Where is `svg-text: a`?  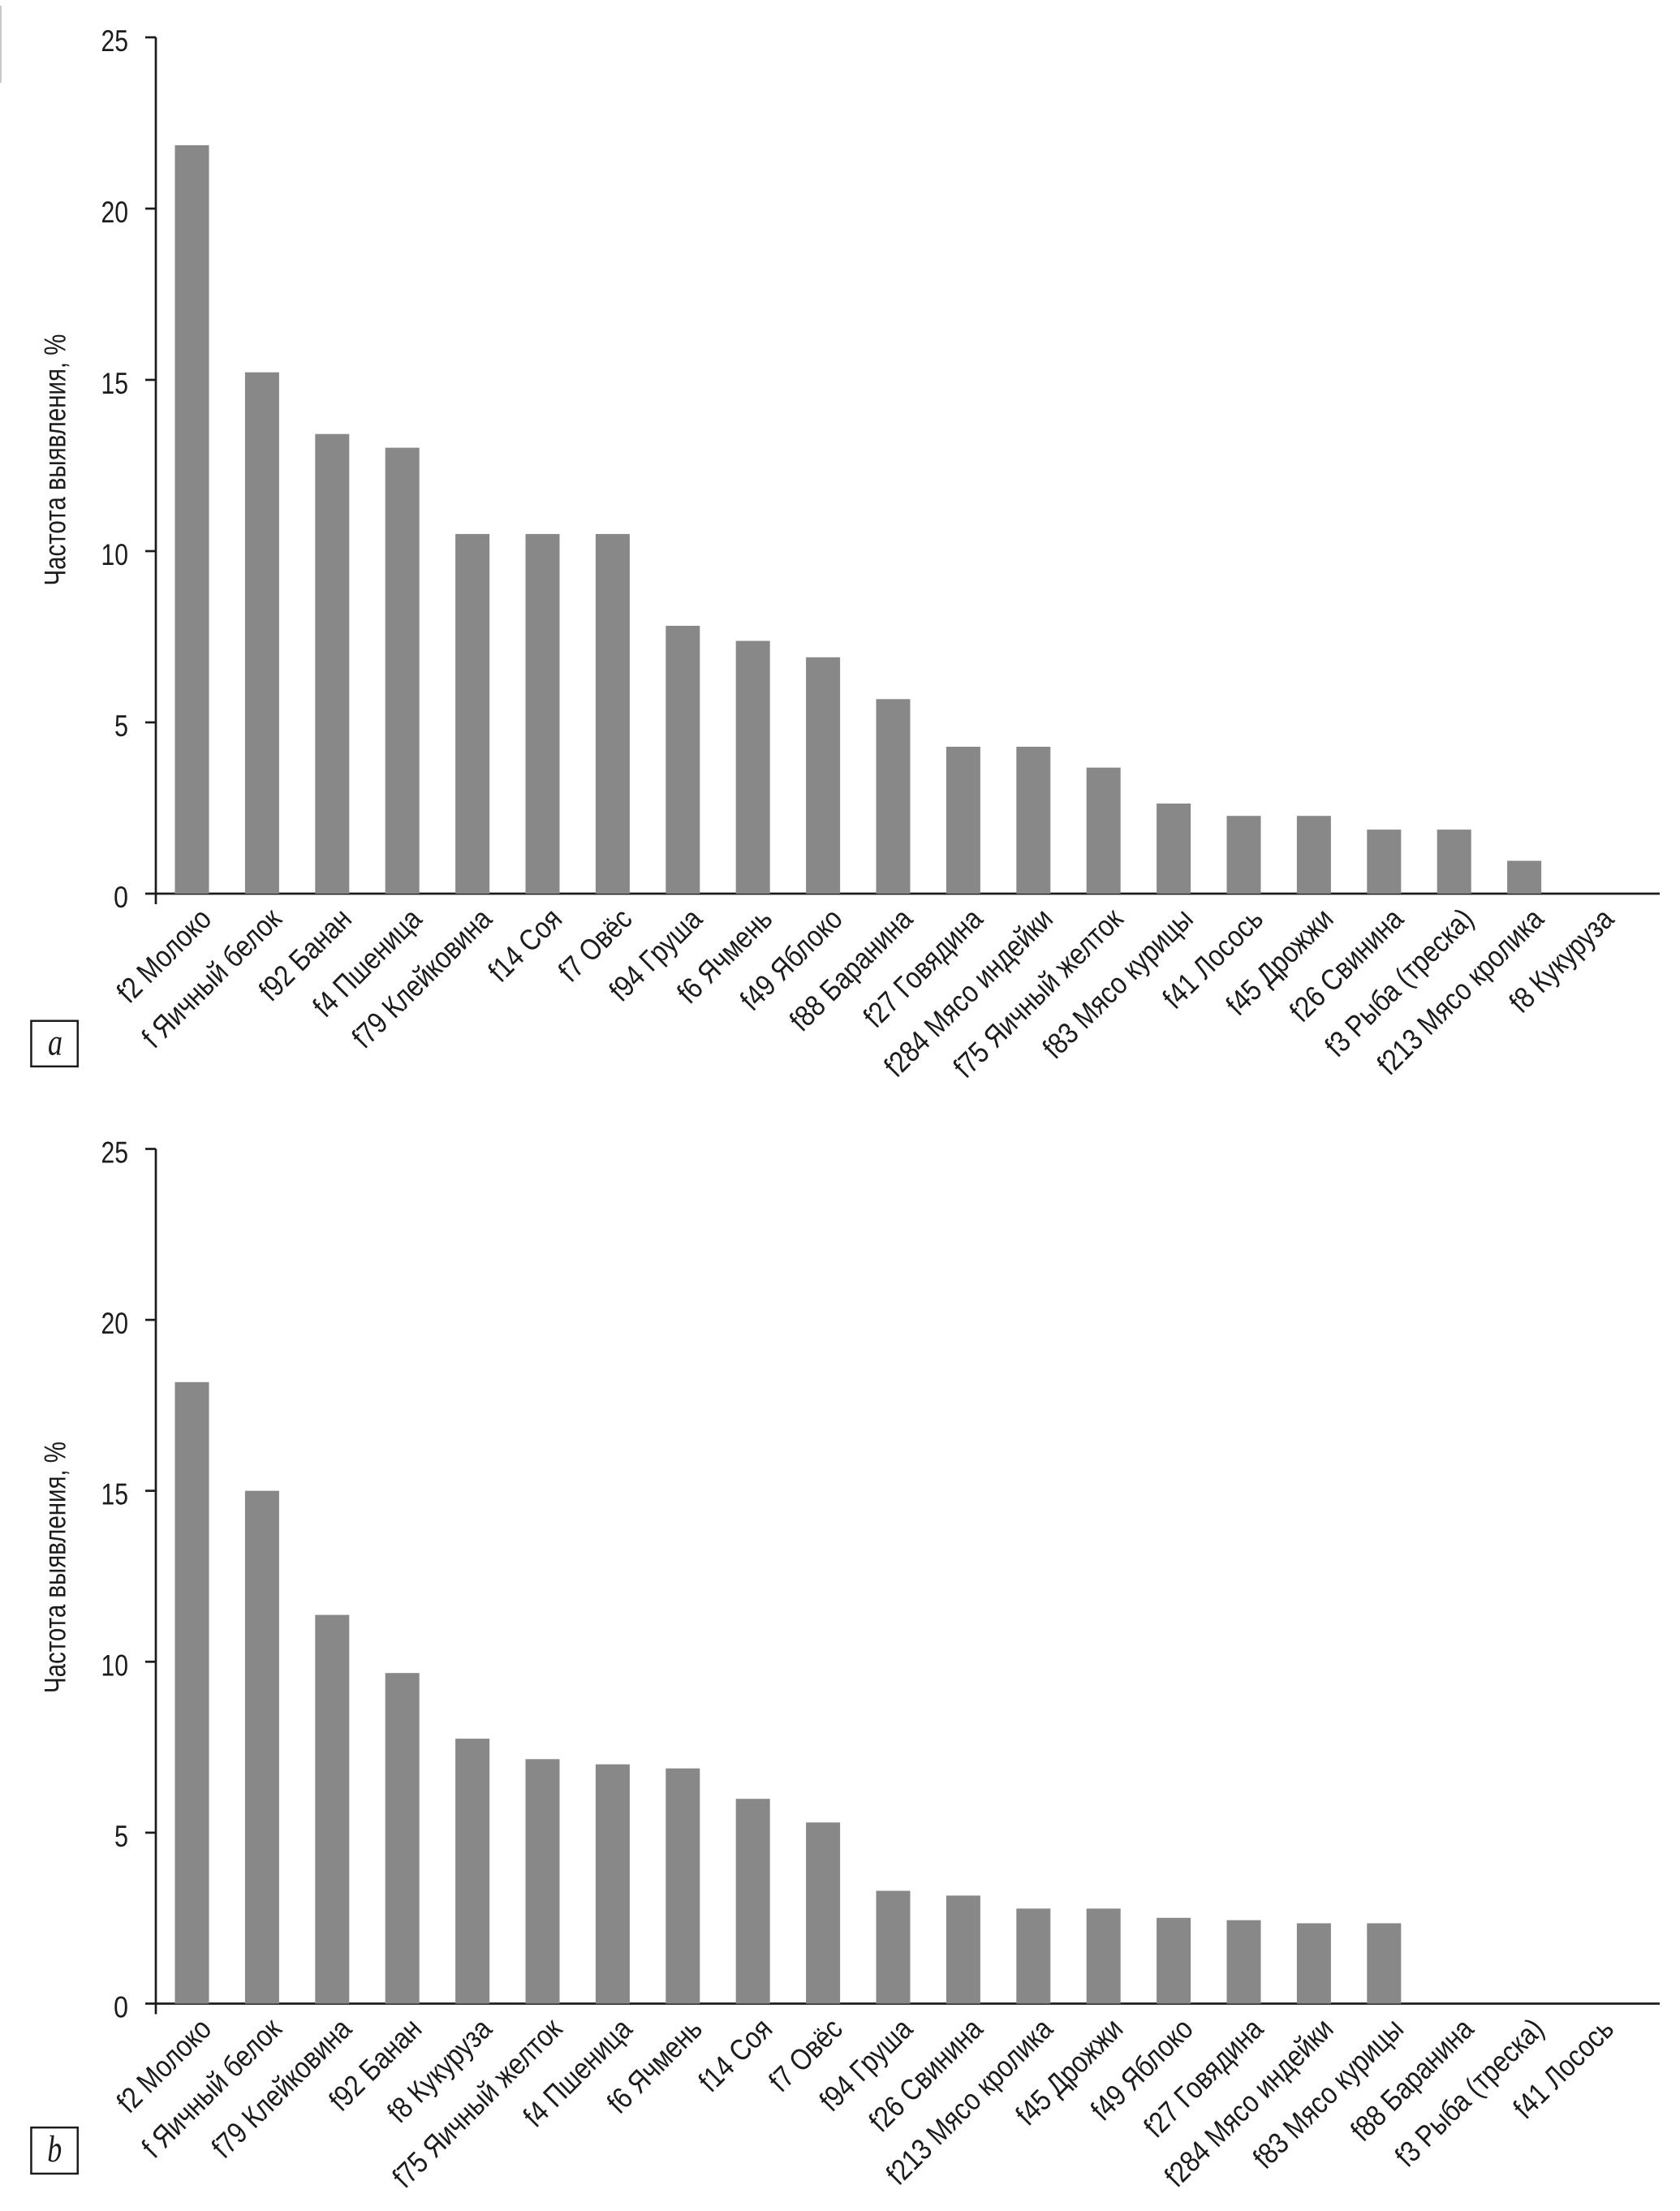 svg-text: a is located at coordinates (55, 1043).